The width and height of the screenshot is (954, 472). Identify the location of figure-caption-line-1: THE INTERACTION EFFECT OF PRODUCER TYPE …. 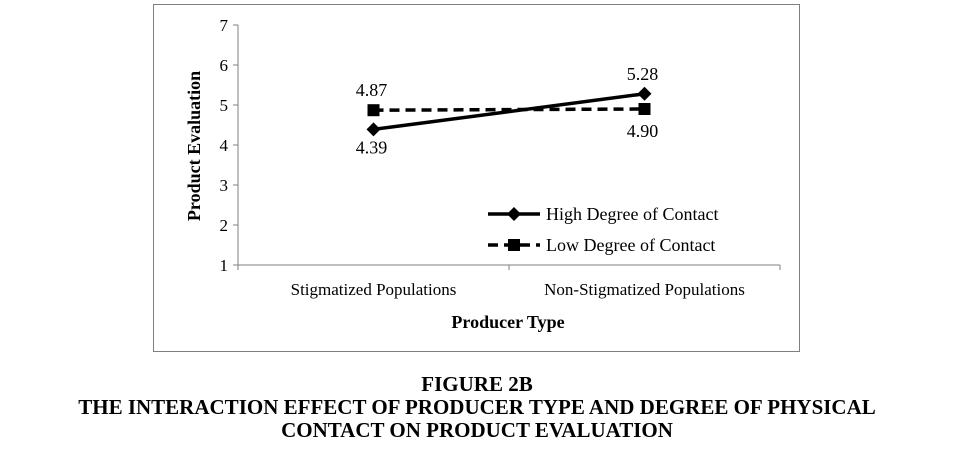
(477, 407).